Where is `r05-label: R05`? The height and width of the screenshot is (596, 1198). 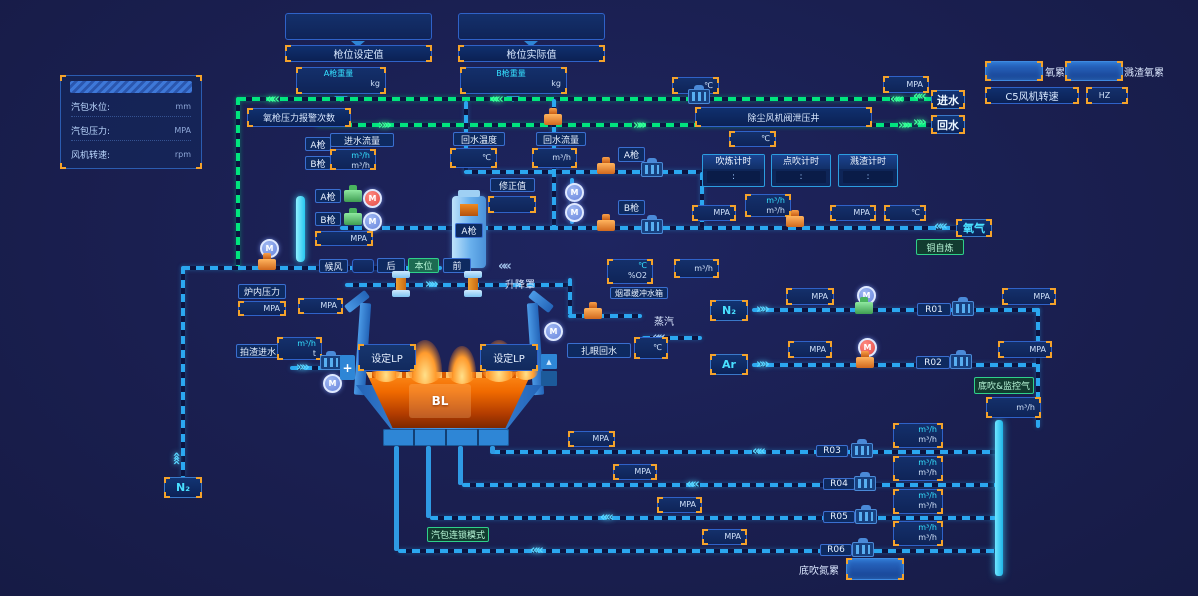
r05-label: R05 is located at coordinates (839, 517).